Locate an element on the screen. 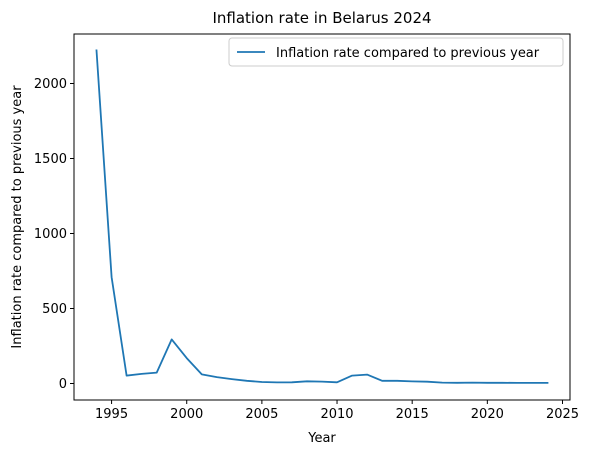 This screenshot has width=590, height=455. x-tick-label: 2000 is located at coordinates (186, 414).